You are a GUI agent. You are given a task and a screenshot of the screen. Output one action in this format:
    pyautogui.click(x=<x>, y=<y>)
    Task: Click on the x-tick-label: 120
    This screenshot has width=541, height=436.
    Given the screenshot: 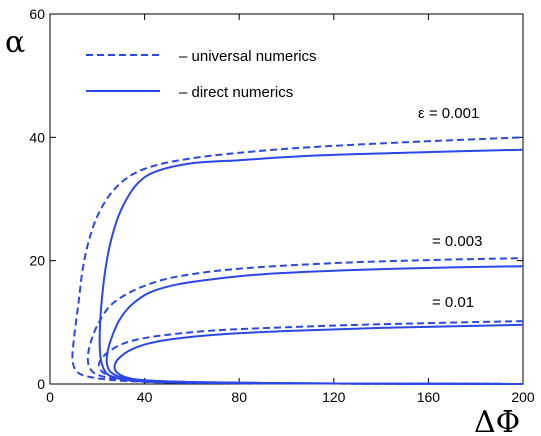 What is the action you would take?
    pyautogui.click(x=334, y=397)
    